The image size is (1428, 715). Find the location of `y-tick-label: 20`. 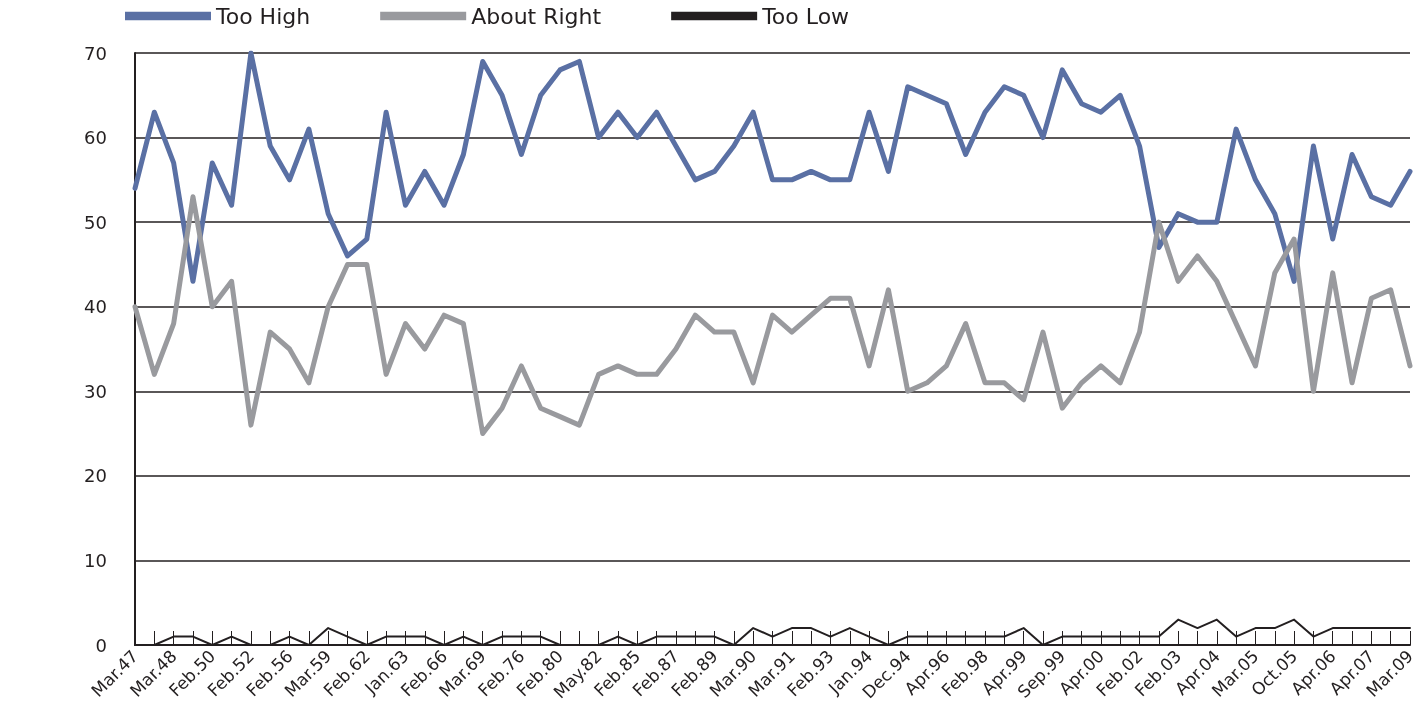

y-tick-label: 20 is located at coordinates (95, 476).